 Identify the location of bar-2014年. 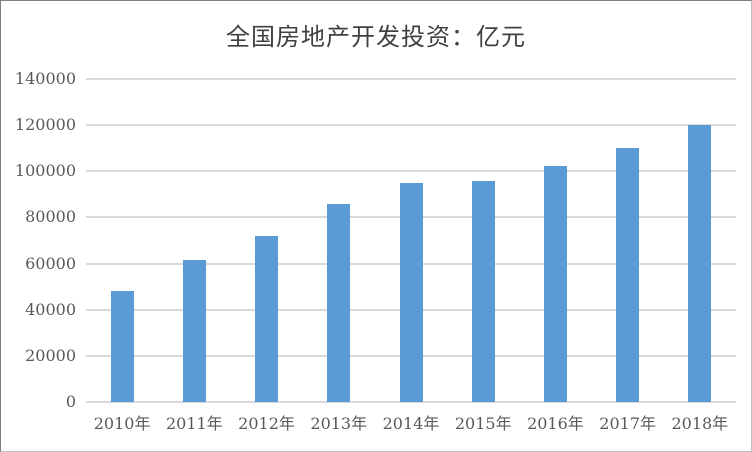
(411, 292).